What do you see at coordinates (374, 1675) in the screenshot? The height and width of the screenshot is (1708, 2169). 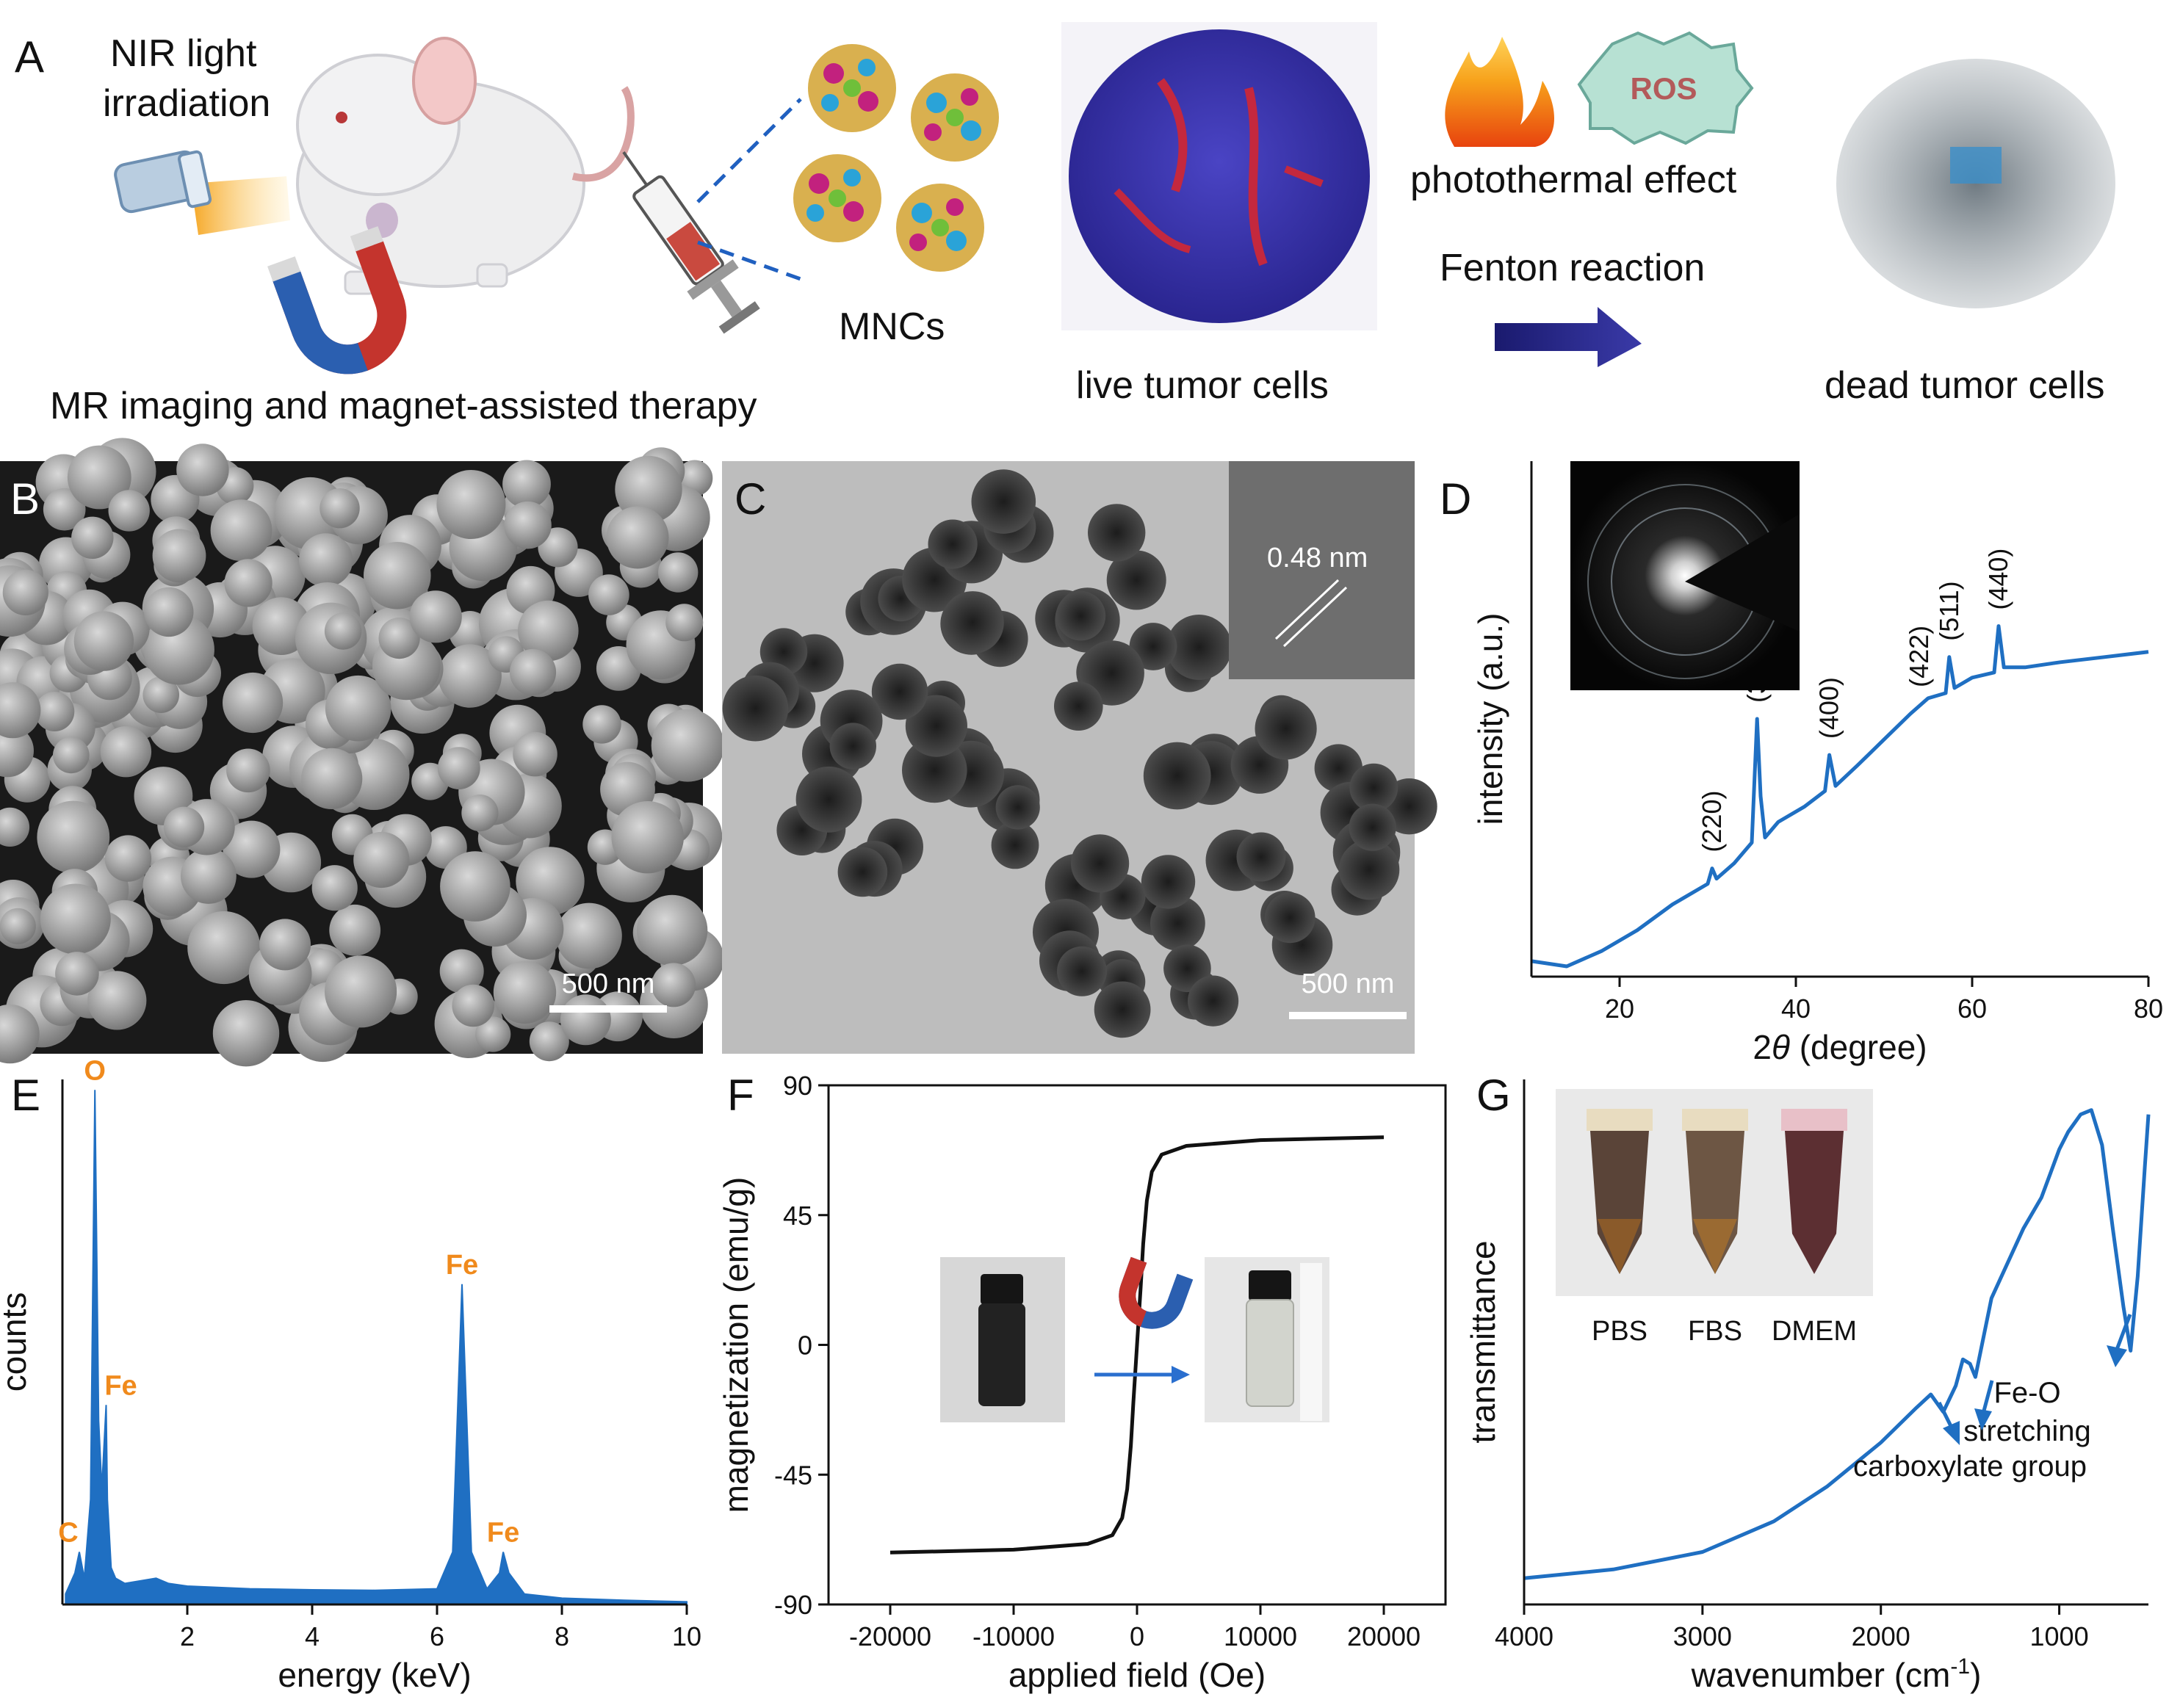 I see `x-axis-label: energy (keV)` at bounding box center [374, 1675].